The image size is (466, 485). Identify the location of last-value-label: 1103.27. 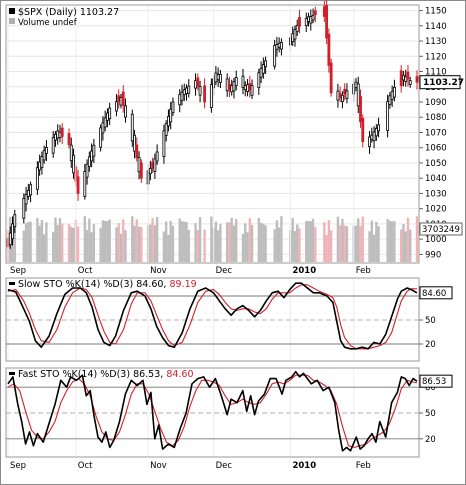
(99, 12).